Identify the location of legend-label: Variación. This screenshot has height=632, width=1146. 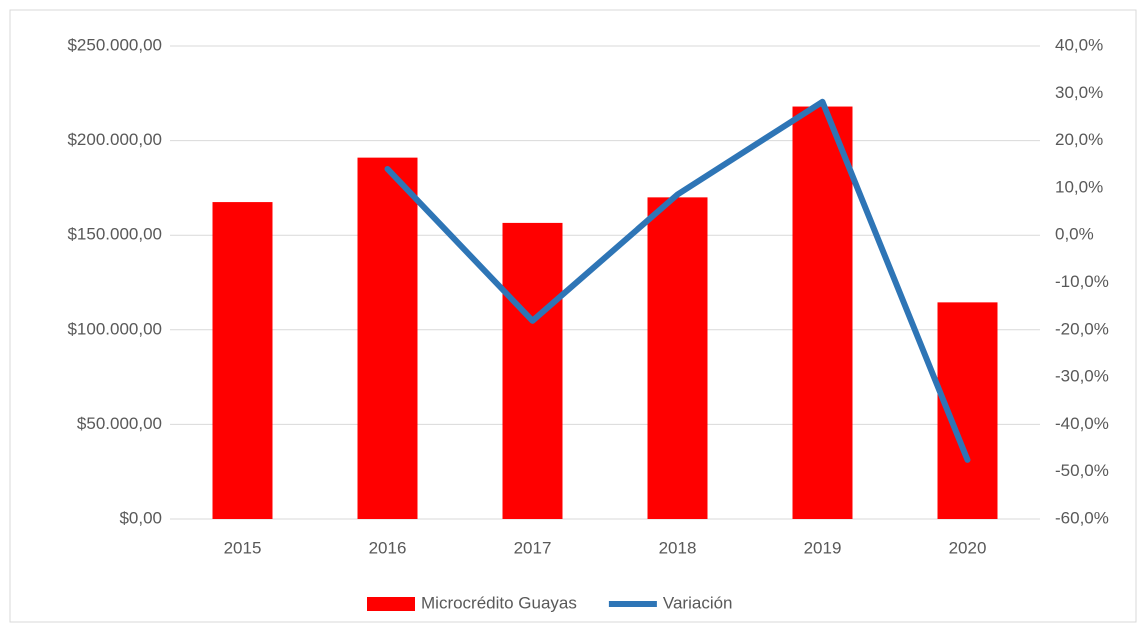
(698, 602).